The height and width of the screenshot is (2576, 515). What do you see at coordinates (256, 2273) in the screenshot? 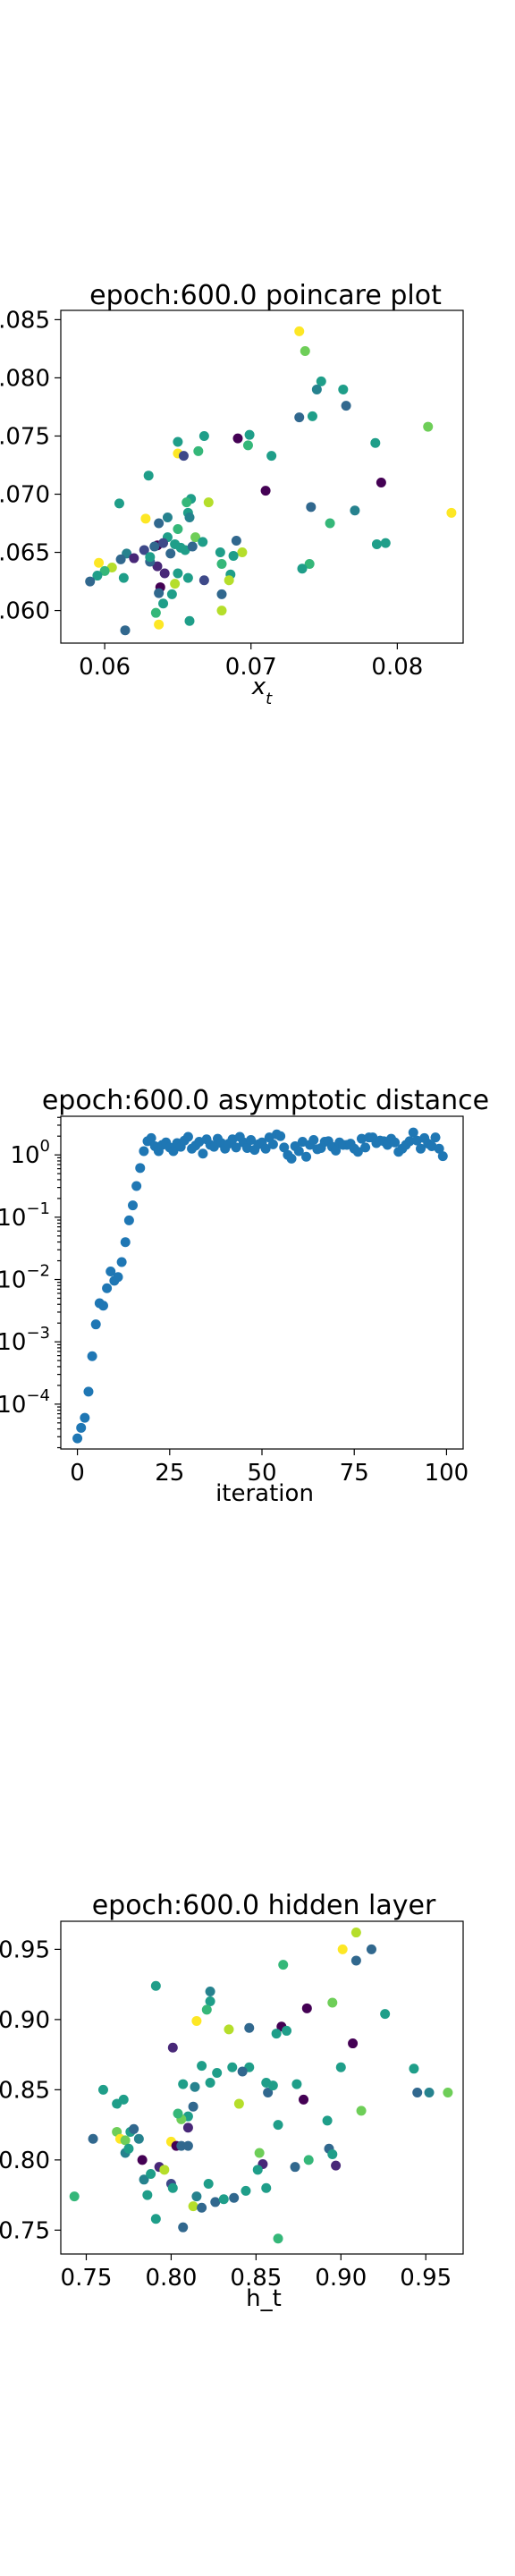
I see `hidden-x-ticks: 0.75 0.80 0.85 0.90 0.95` at bounding box center [256, 2273].